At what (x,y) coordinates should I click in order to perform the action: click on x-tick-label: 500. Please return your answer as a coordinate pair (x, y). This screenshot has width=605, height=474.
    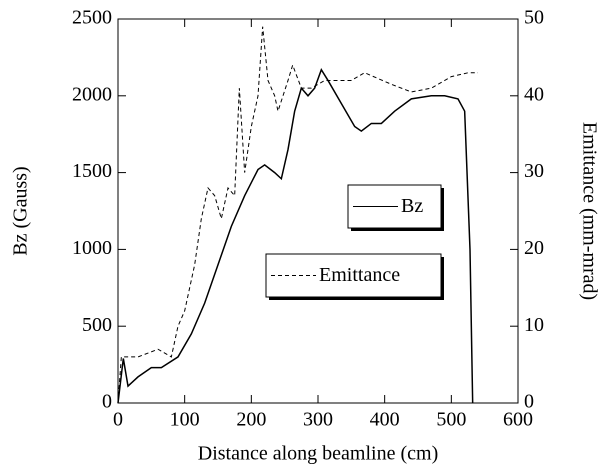
    Looking at the image, I should click on (451, 420).